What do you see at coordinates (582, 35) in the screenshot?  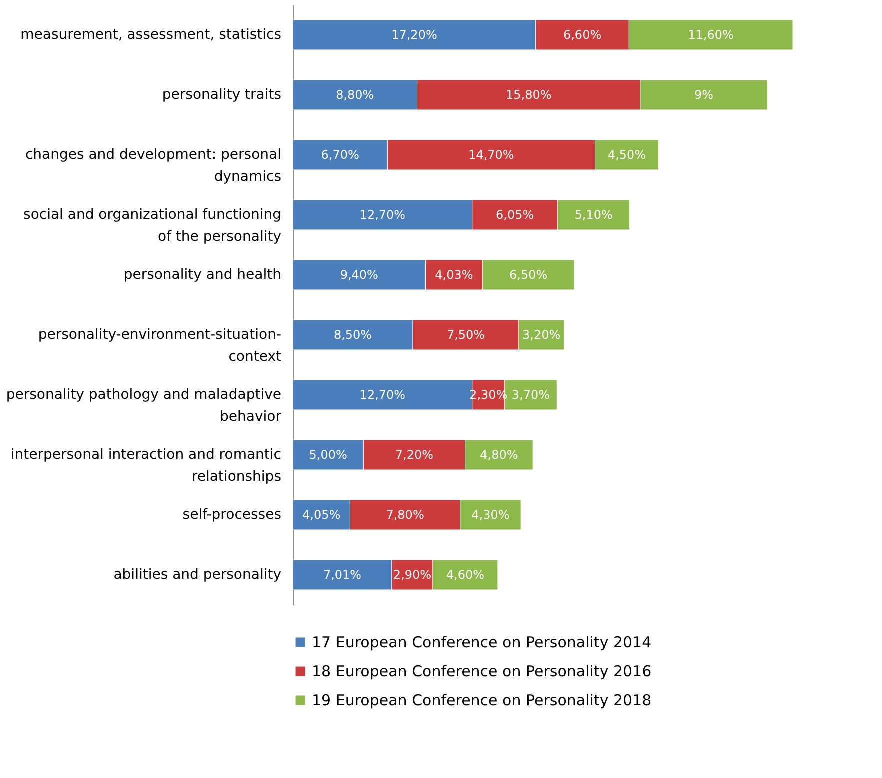 I see `data-label: 6,60%` at bounding box center [582, 35].